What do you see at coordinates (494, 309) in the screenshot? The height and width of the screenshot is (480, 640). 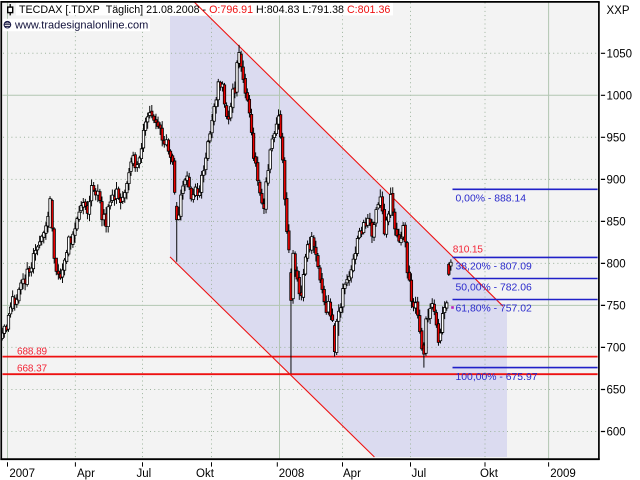 I see `svg-text: 61,80% - 757.02` at bounding box center [494, 309].